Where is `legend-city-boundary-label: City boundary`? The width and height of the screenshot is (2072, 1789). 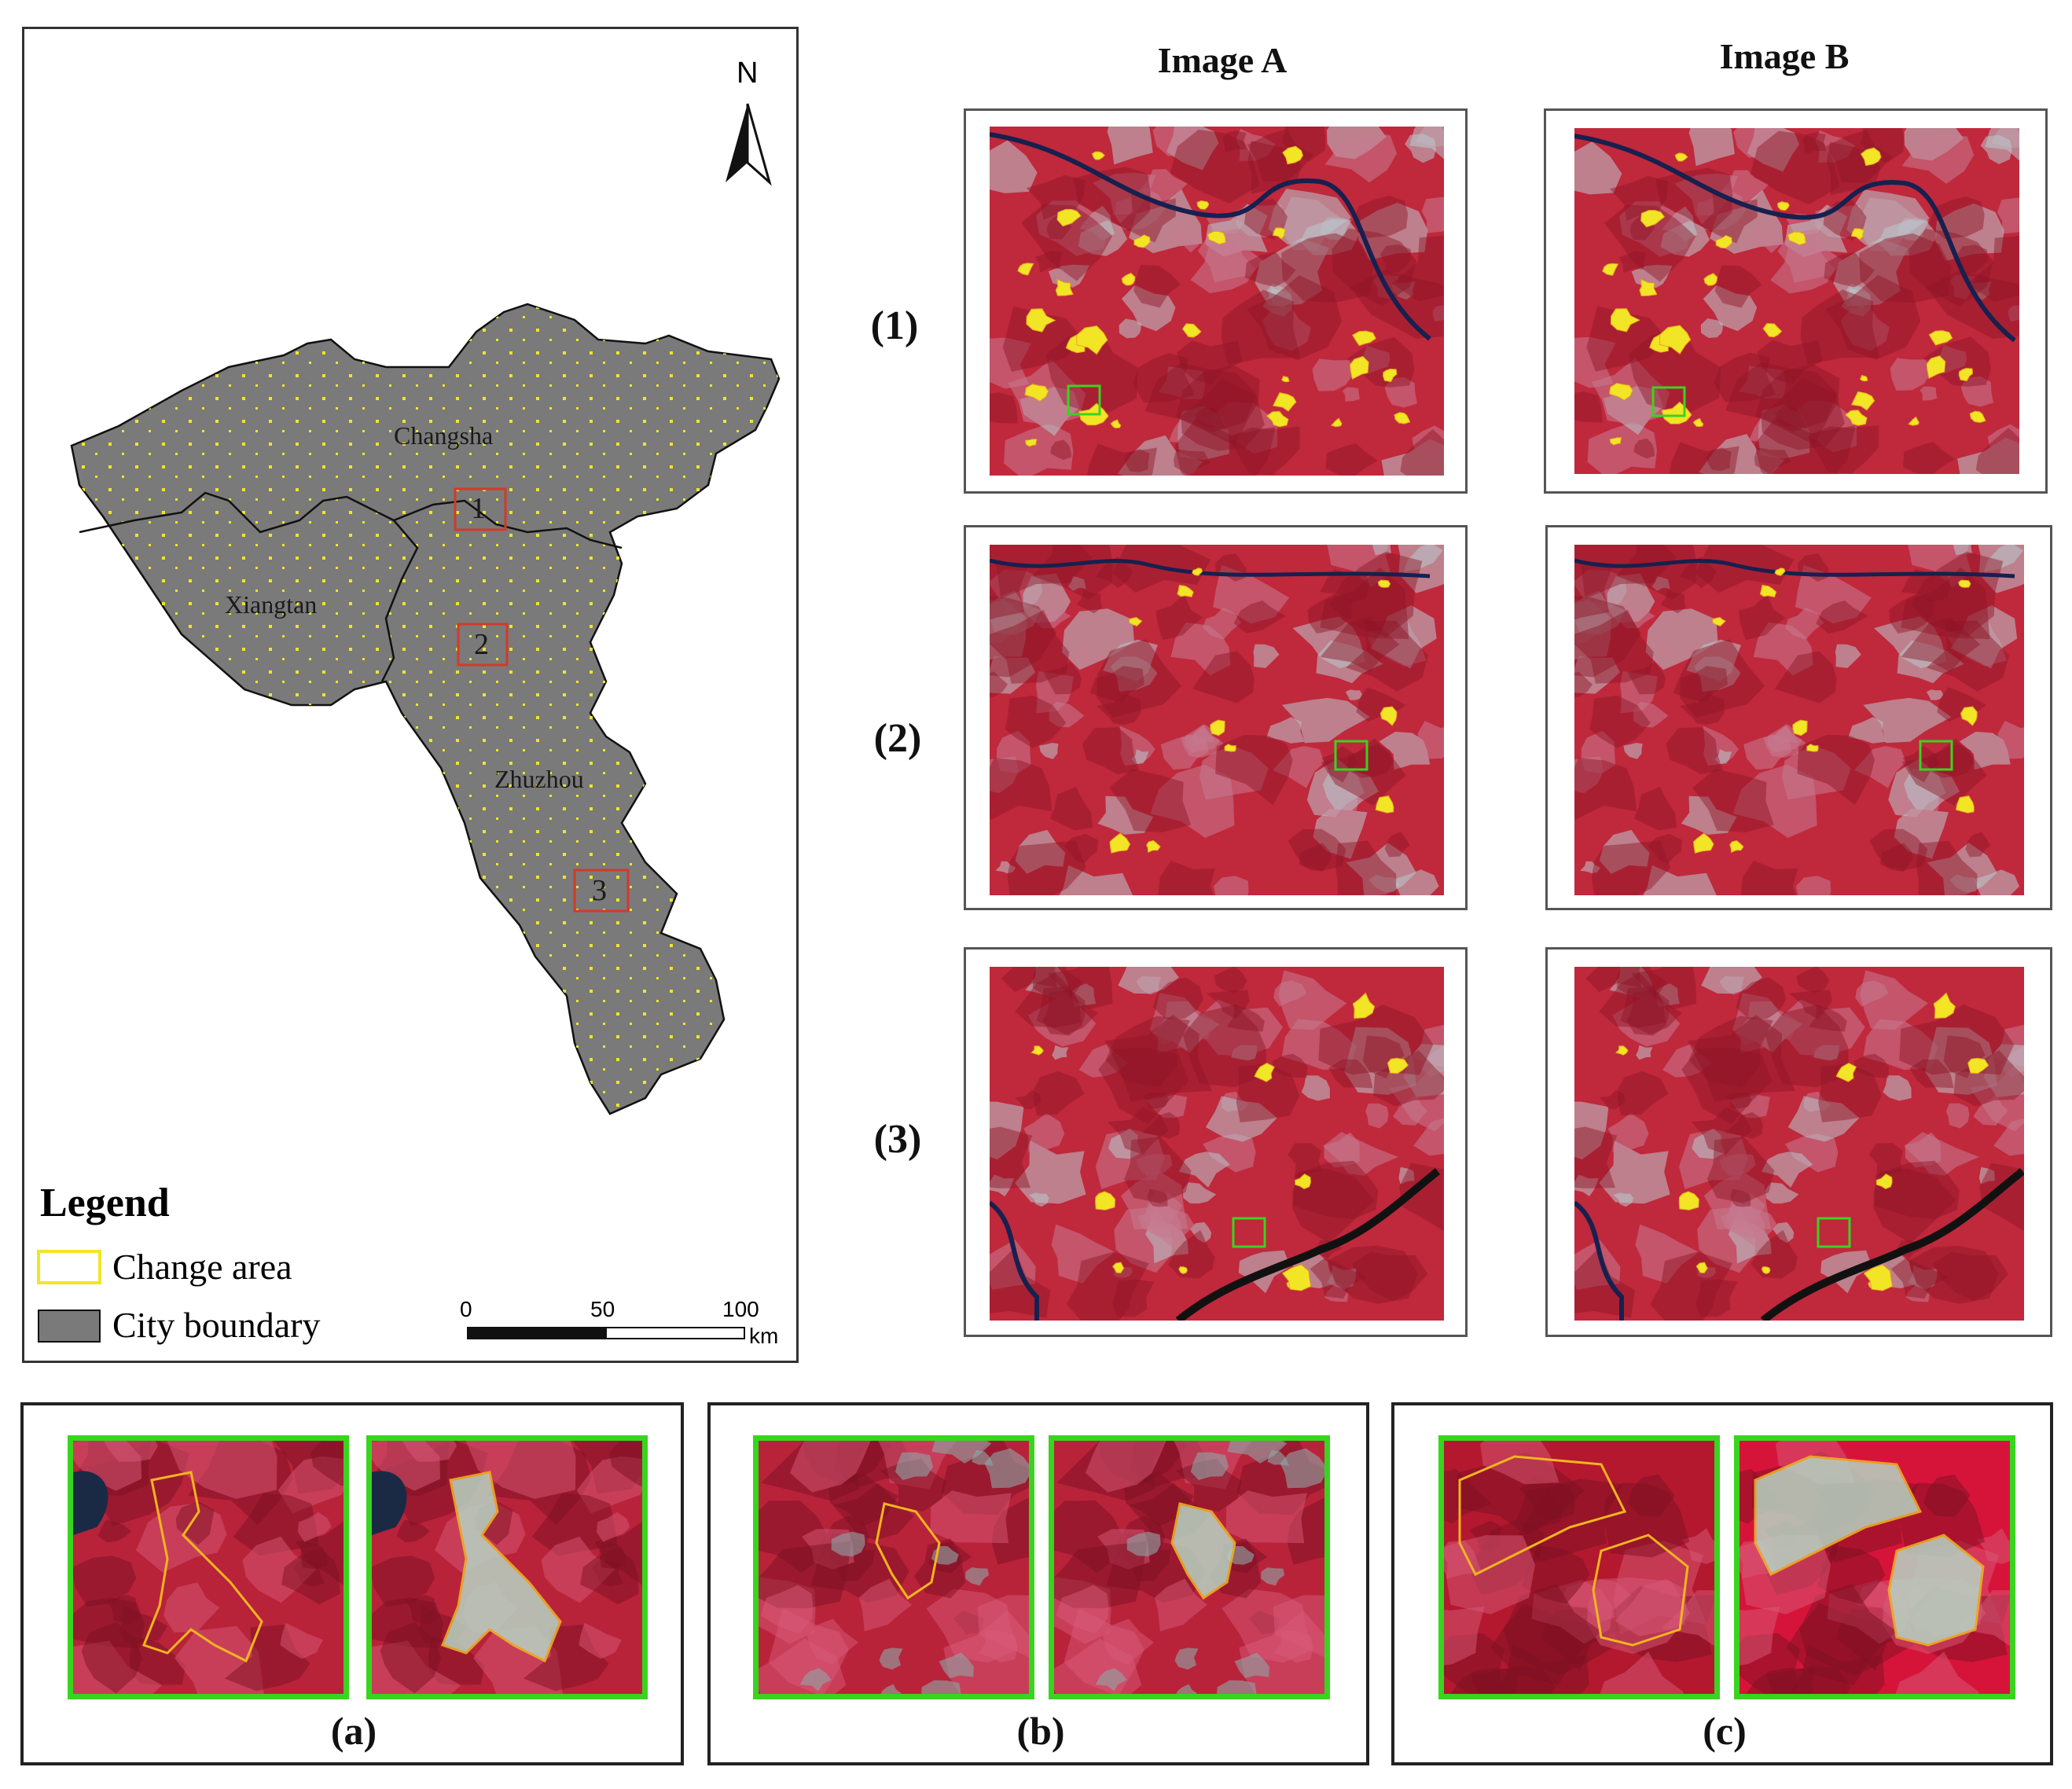 legend-city-boundary-label: City boundary is located at coordinates (216, 1325).